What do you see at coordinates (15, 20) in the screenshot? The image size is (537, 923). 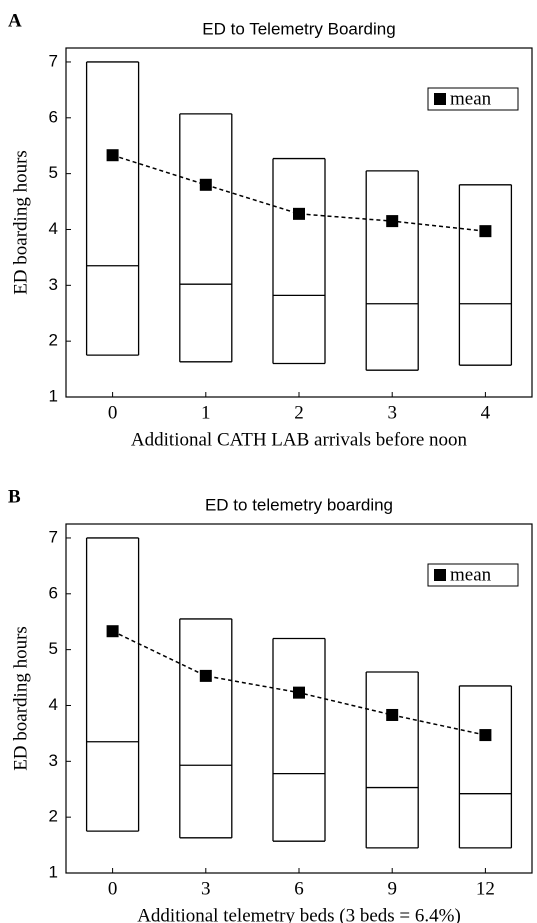 I see `panel-label: A` at bounding box center [15, 20].